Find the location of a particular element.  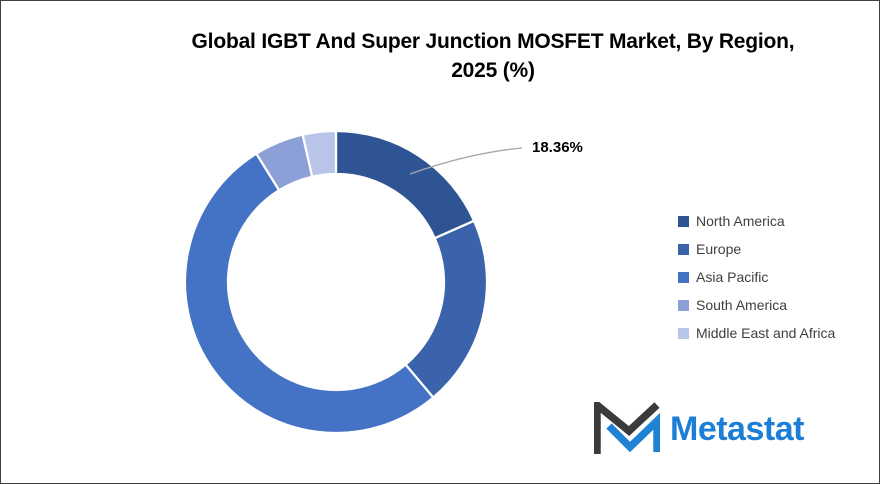

chart-title-line-2: 2025 (%) is located at coordinates (493, 70).